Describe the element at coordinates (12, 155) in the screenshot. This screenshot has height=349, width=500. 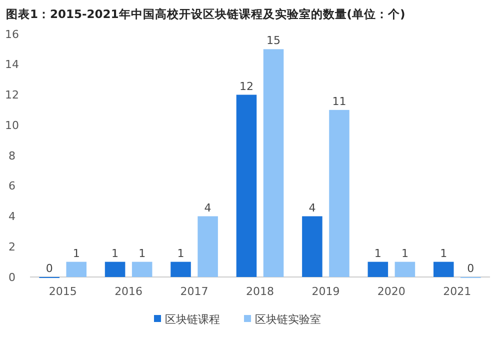
I see `y-tick-label: 8` at that location.